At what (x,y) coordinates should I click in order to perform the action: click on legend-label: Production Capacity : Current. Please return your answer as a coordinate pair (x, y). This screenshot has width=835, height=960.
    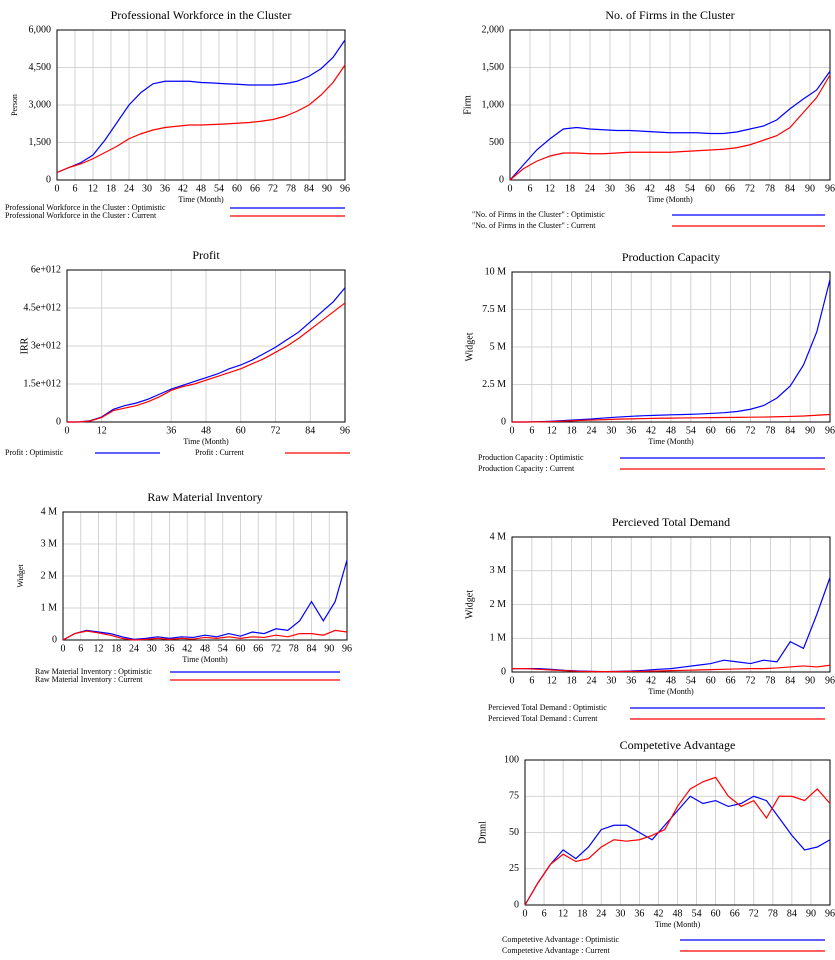
    Looking at the image, I should click on (526, 468).